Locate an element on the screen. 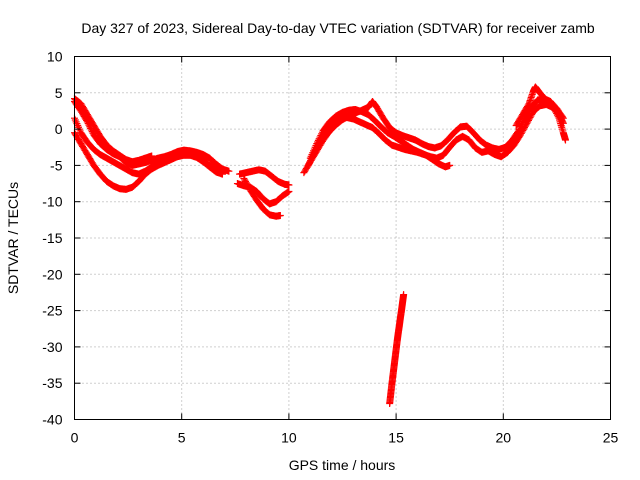 Image resolution: width=640 pixels, height=480 pixels. y-tick-label: -10 is located at coordinates (52, 202).